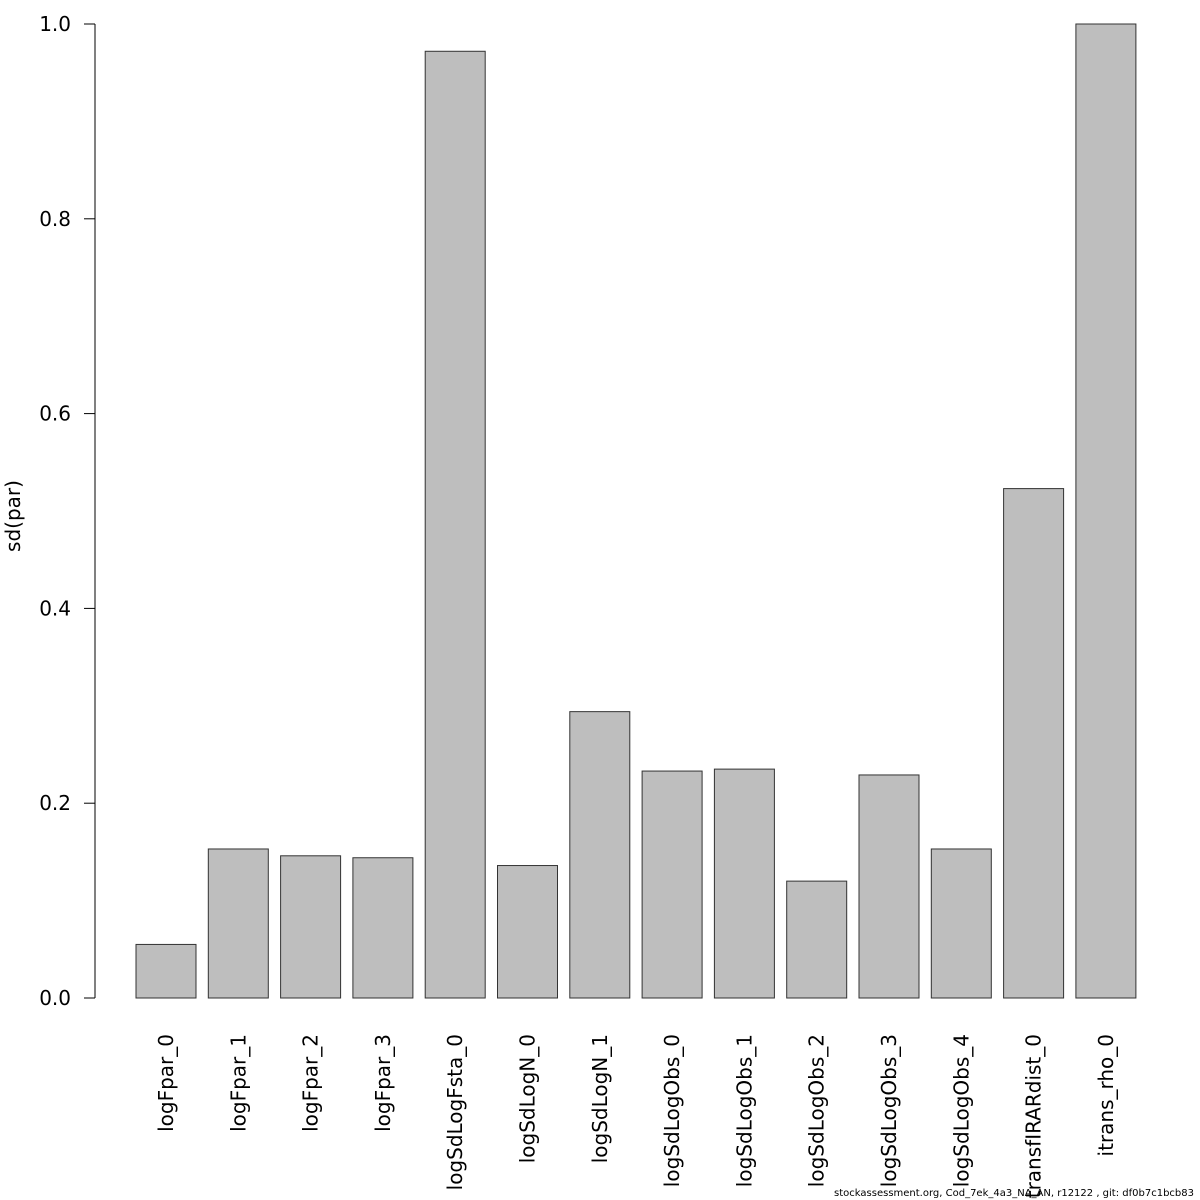  I want to click on y-tick-label: 0.0, so click(55, 998).